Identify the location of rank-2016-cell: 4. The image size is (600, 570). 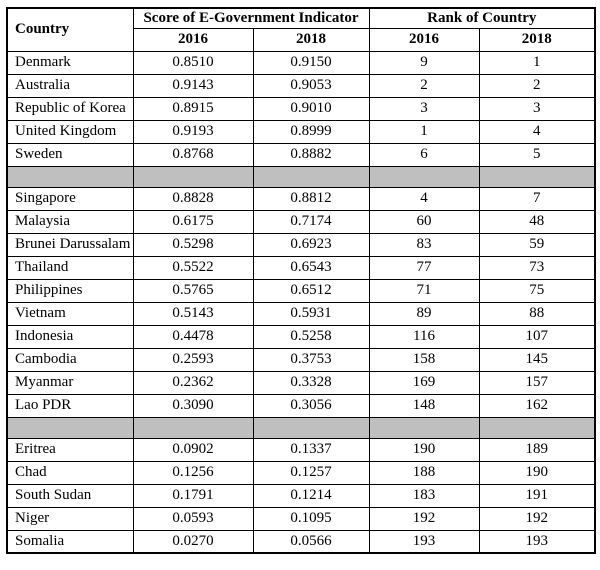
(424, 198).